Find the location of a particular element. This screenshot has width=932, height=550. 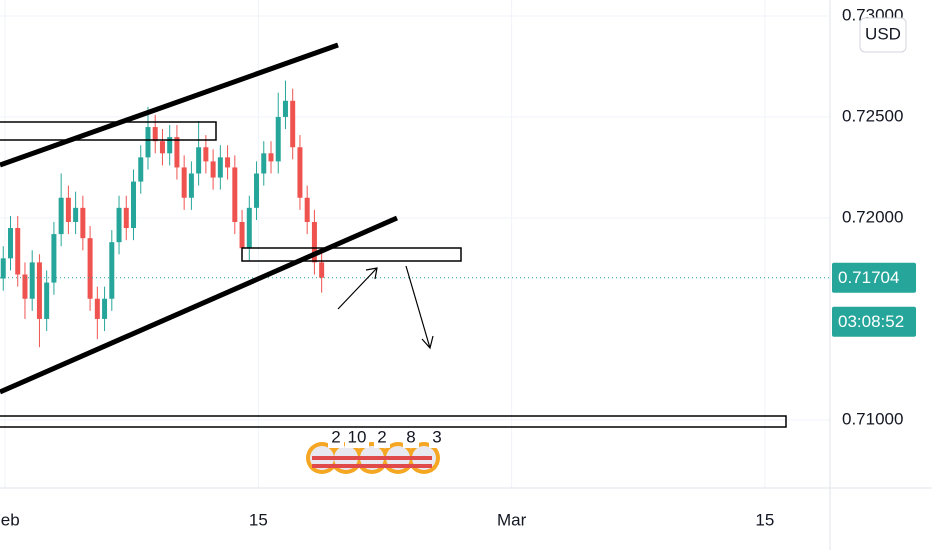

x-tick-label: Mar is located at coordinates (512, 519).